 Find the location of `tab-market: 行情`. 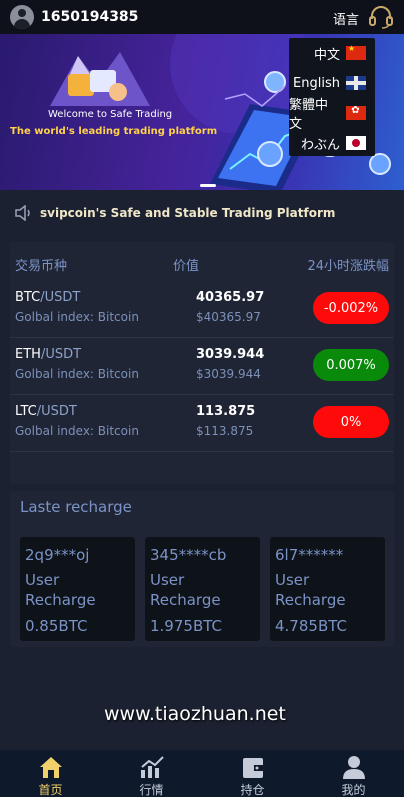

tab-market: 行情 is located at coordinates (151, 773).